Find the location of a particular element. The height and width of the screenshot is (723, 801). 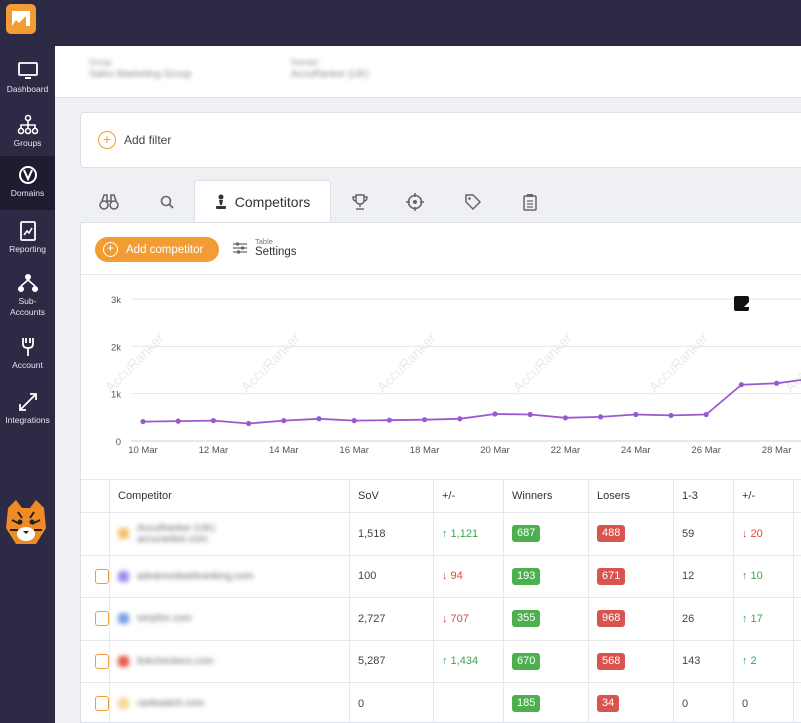

sov-value: 0 is located at coordinates (361, 703).